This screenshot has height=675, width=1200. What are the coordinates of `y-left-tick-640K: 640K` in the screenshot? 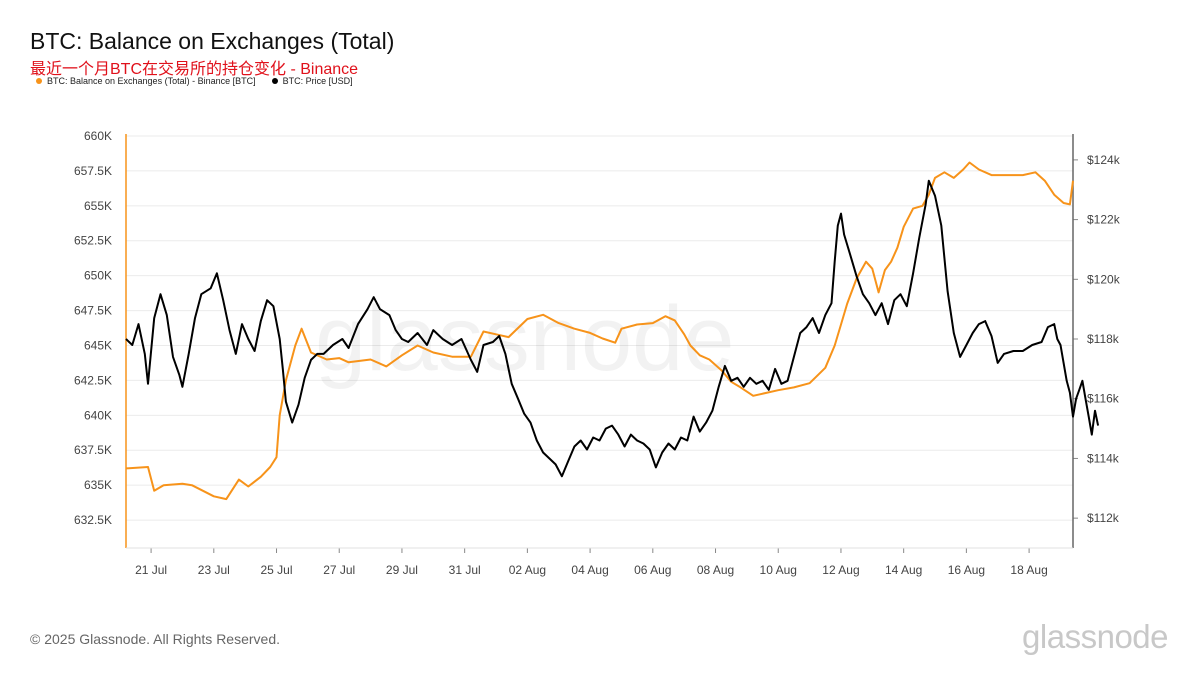 It's located at (98, 415).